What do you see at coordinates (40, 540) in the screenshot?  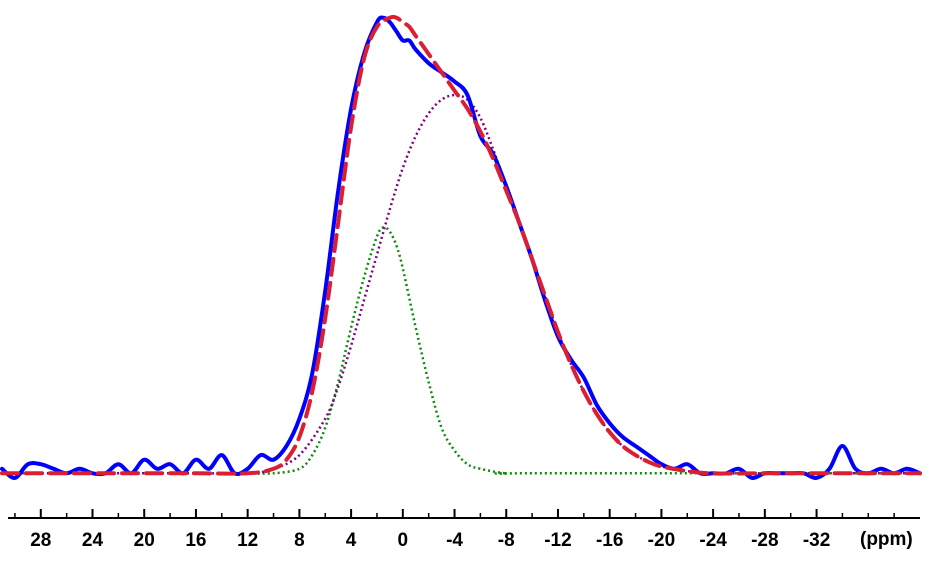 I see `x-tick-label: 28` at bounding box center [40, 540].